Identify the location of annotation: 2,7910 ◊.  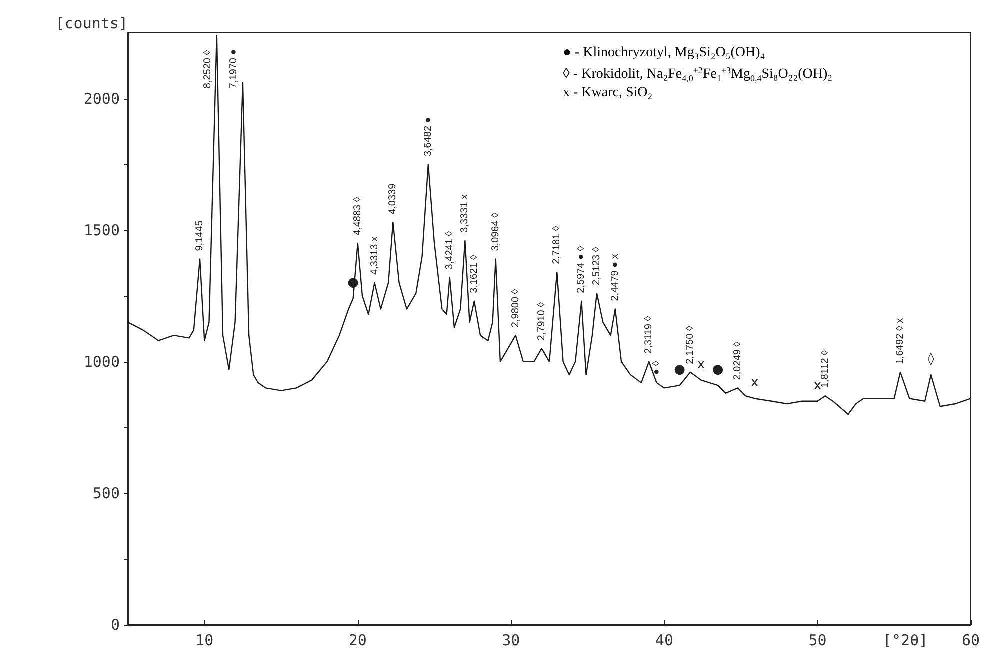
(542, 321).